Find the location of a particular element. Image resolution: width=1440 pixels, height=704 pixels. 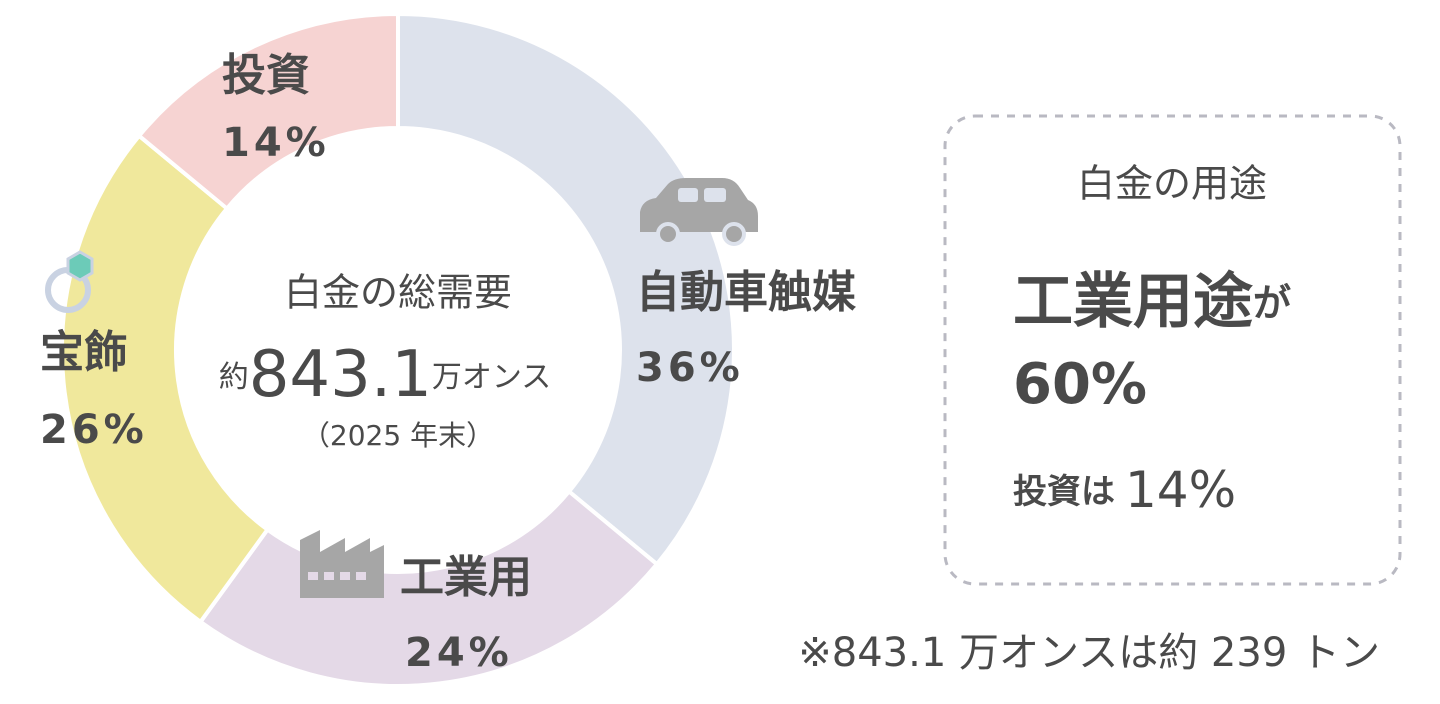

segment-label: 自動車触媒 is located at coordinates (746, 292).